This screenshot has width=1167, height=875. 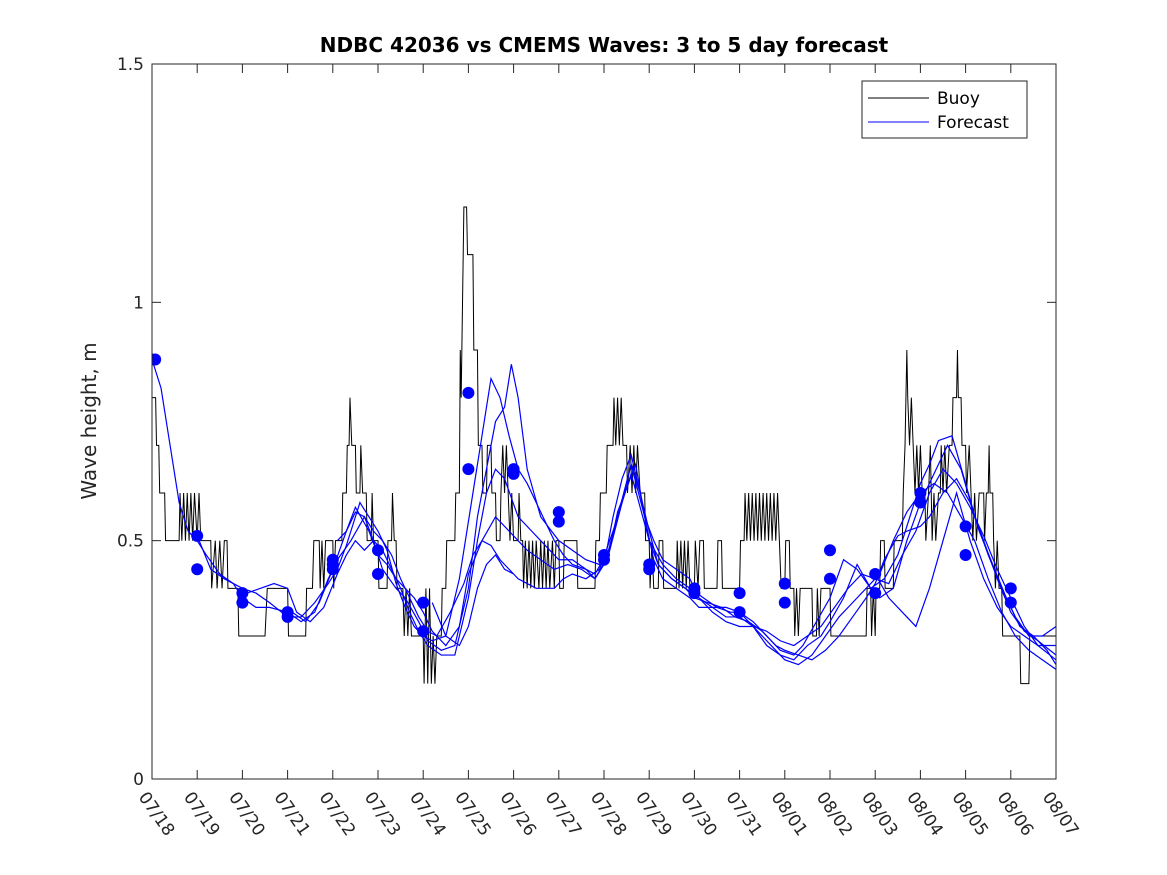 I want to click on y-tick-label: 0.5, so click(x=130, y=542).